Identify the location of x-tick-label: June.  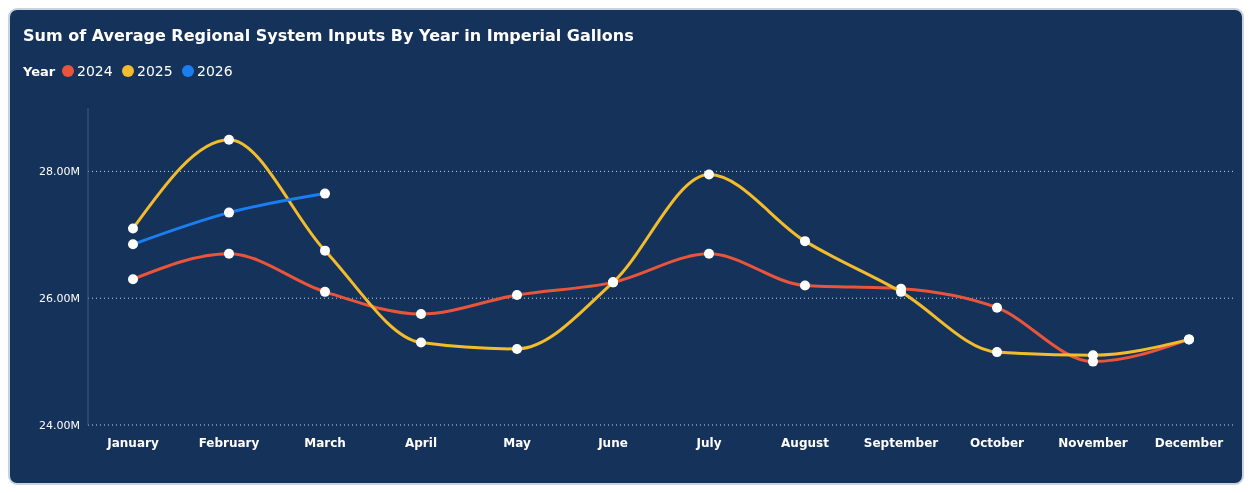
(612, 443).